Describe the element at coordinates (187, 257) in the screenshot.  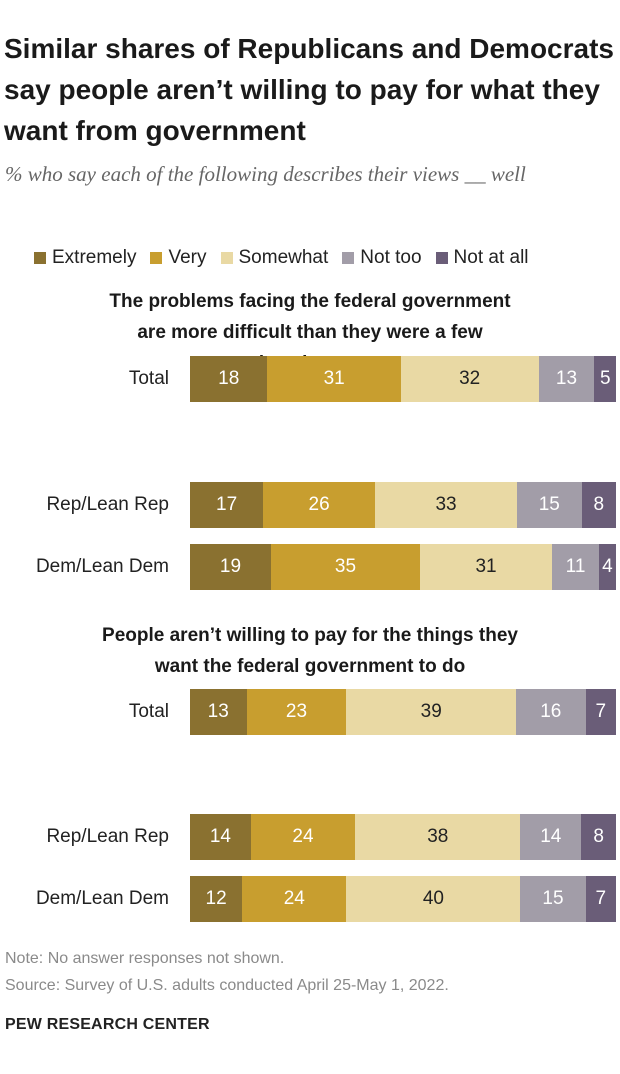
I see `legend-label-very: Very` at that location.